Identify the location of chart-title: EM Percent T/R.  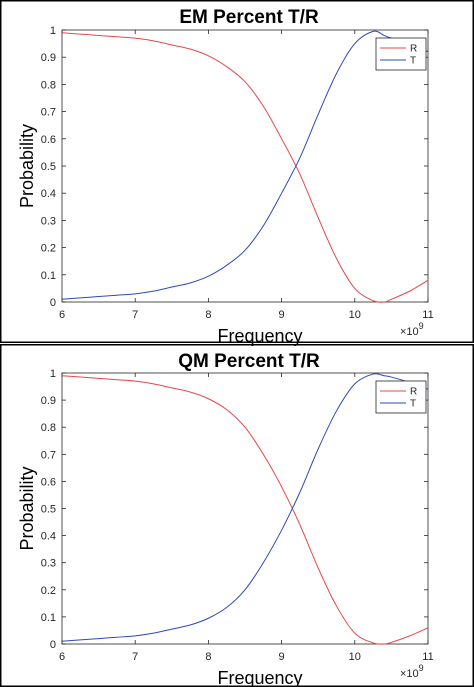
(249, 17).